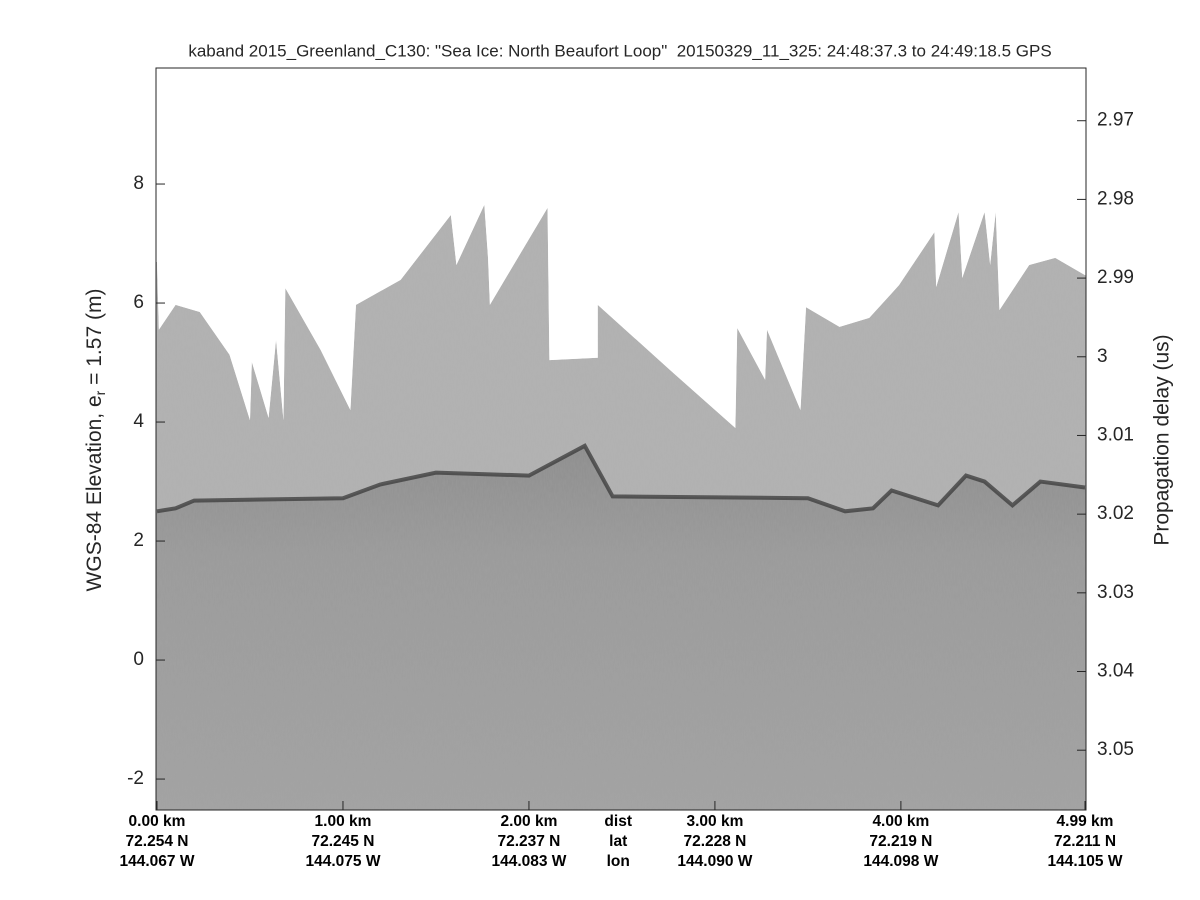 This screenshot has width=1200, height=900. Describe the element at coordinates (157, 841) in the screenshot. I see `x-tick-lat: 72.254 N` at that location.